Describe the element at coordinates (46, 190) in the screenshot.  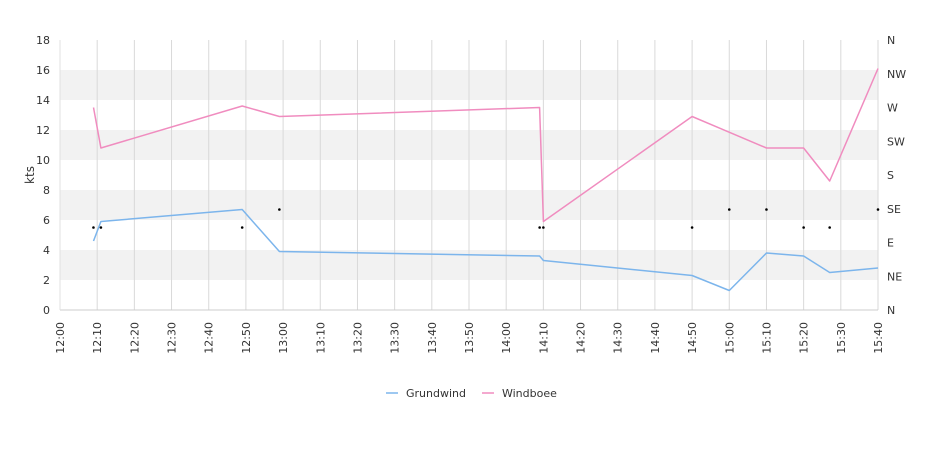
I see `y-tick-label: 8` at that location.